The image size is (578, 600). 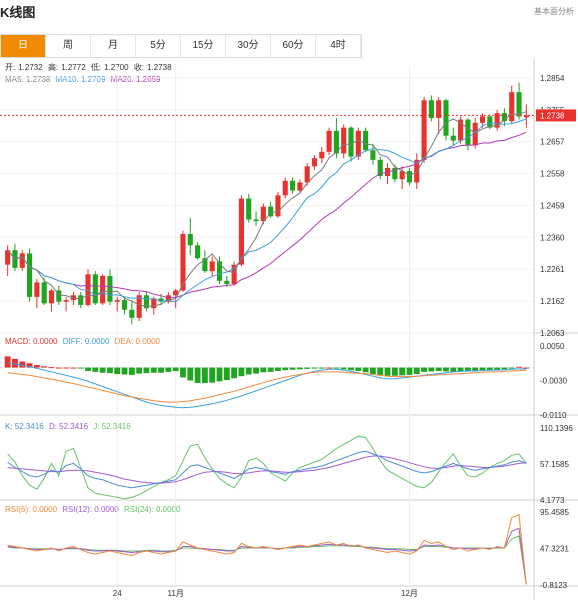 I want to click on close-value: 1.2738, so click(x=159, y=67).